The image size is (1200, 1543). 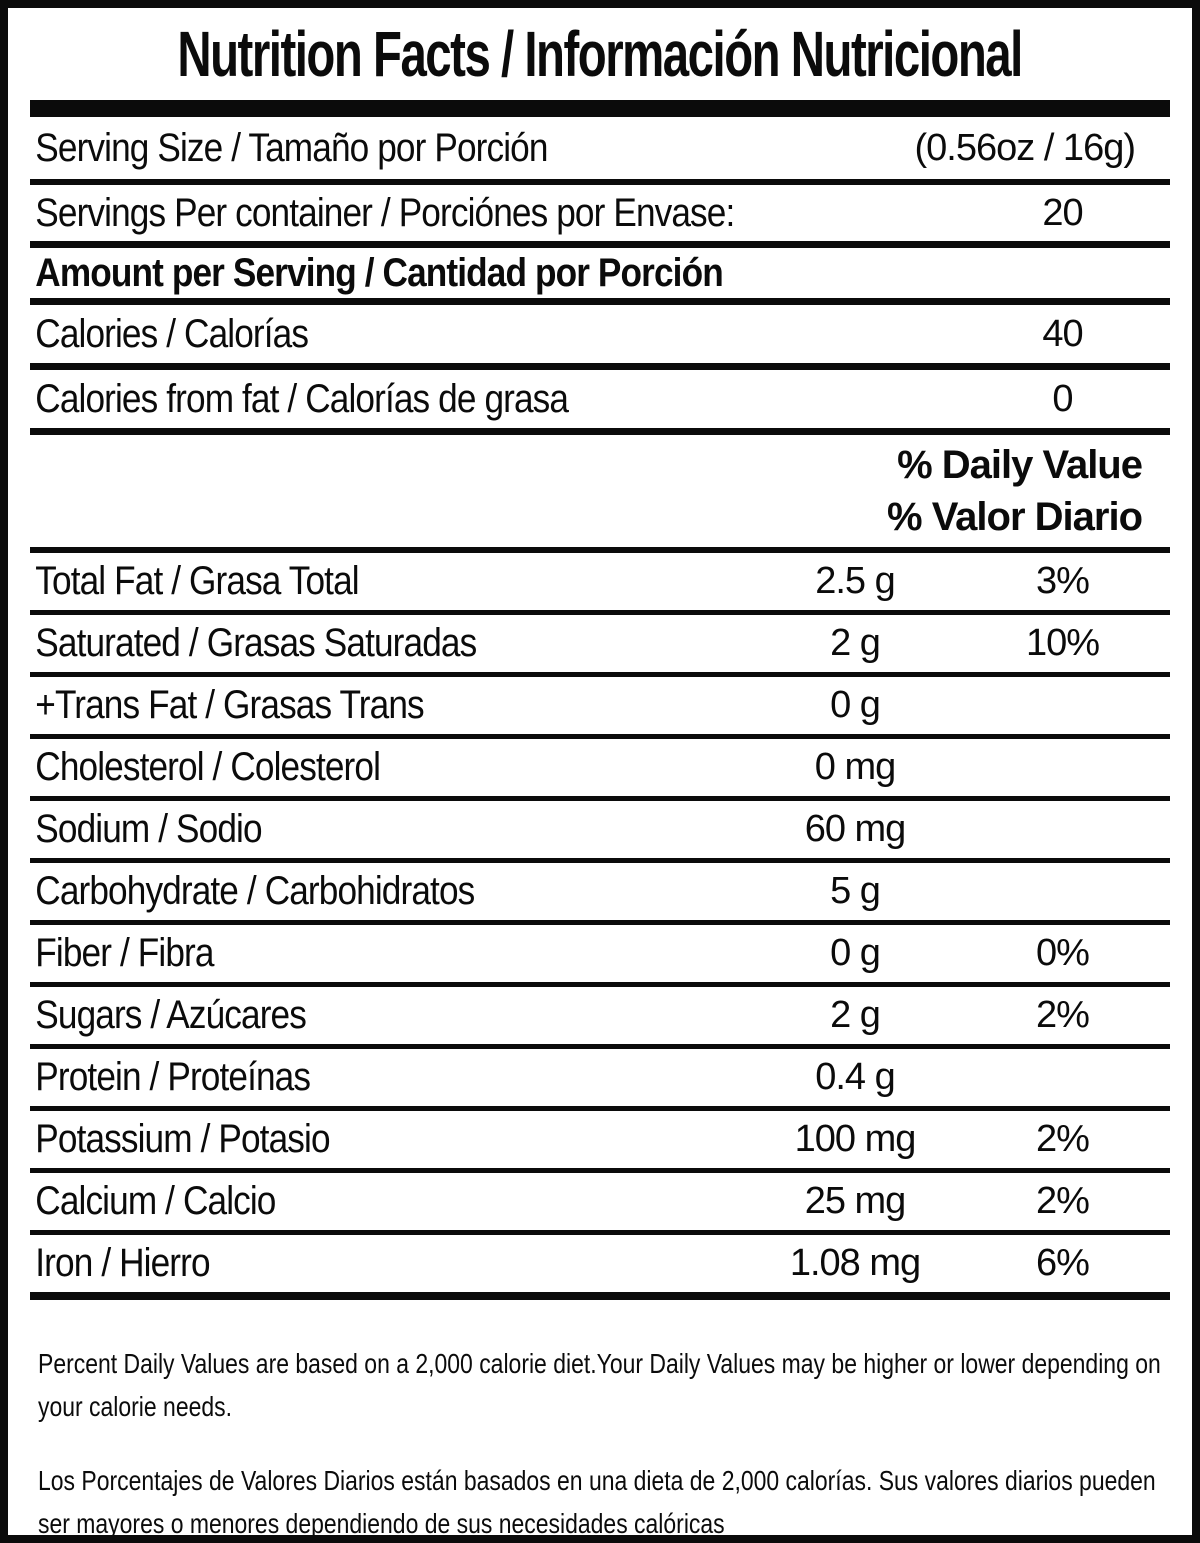 I want to click on nutrient-row: Protein / Proteínas 0.4 g, so click(x=600, y=1080).